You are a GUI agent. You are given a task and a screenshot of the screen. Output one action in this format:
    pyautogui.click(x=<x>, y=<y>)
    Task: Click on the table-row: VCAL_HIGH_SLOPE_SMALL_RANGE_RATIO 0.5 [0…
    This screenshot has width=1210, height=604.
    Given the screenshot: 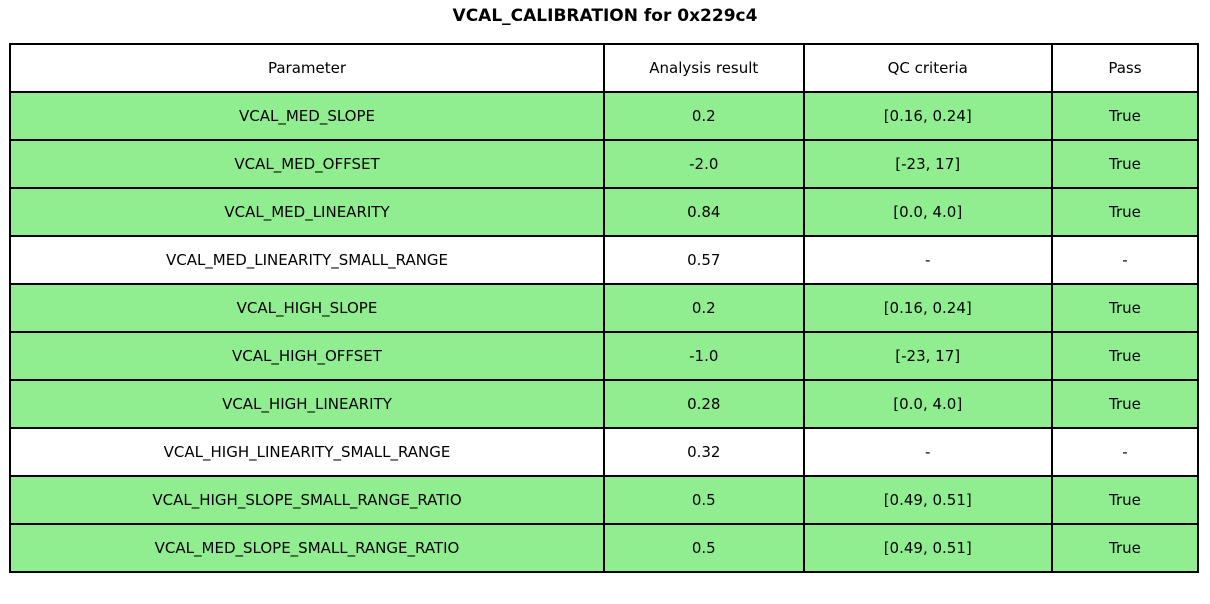 What is the action you would take?
    pyautogui.click(x=604, y=500)
    